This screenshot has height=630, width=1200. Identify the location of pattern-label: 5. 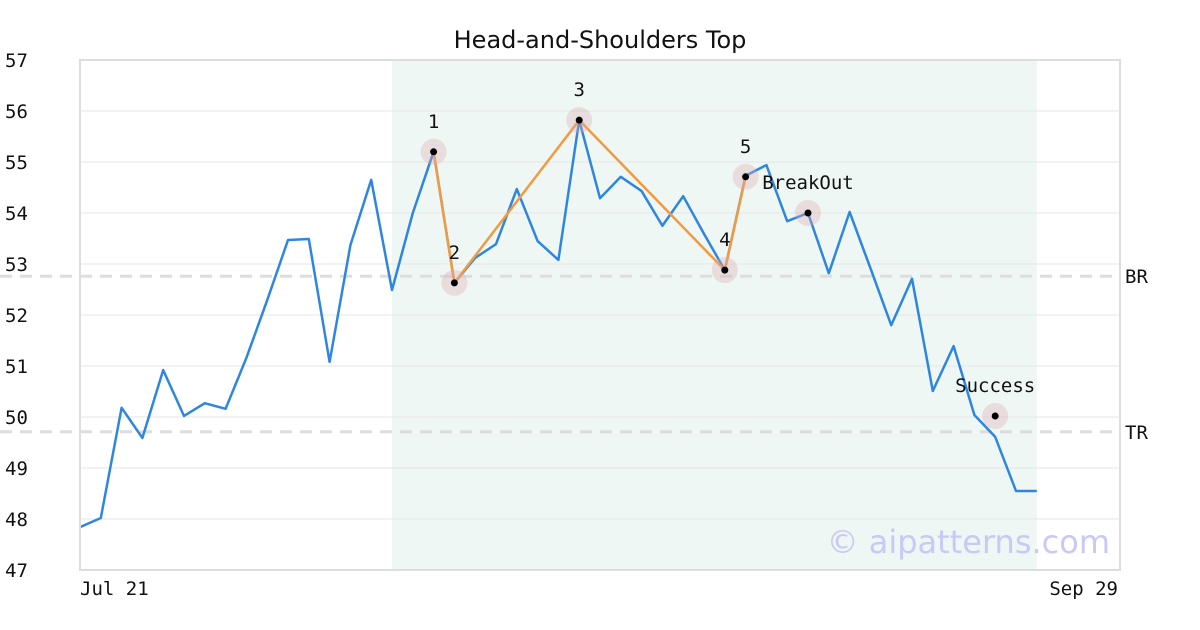
(745, 147).